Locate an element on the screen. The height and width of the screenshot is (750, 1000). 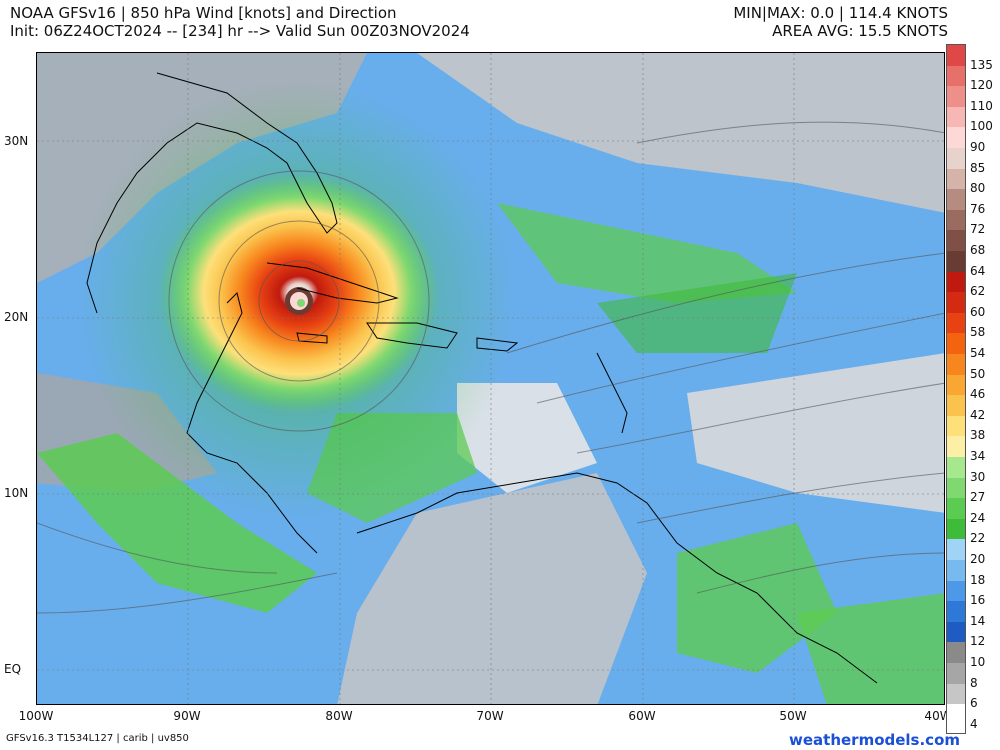
lat-label-10n: 10N is located at coordinates (16, 493).